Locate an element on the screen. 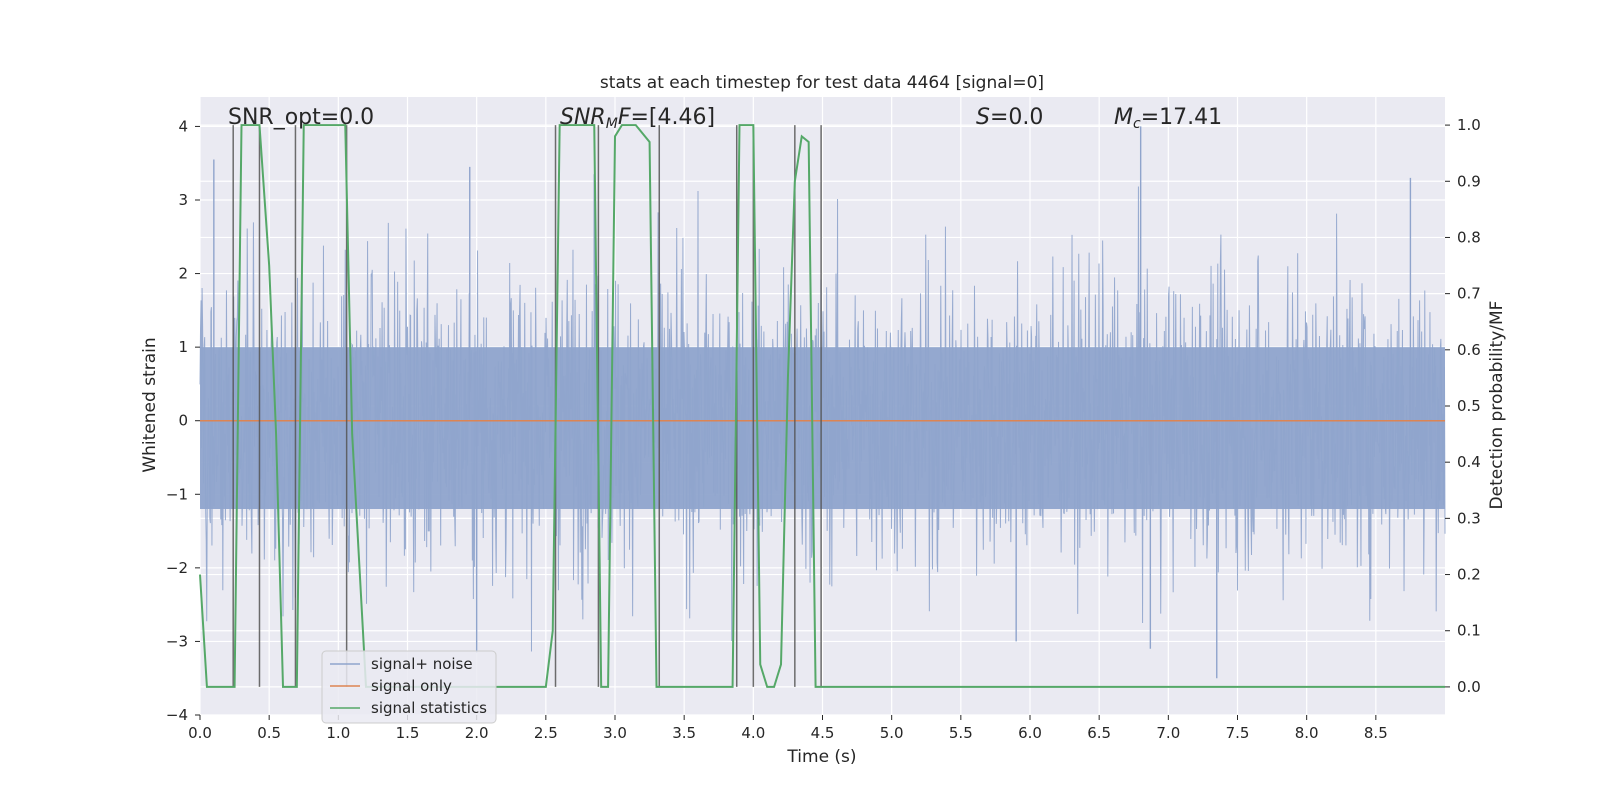 This screenshot has width=1600, height=804. x-tick-label-15: 7.5 is located at coordinates (1238, 733).